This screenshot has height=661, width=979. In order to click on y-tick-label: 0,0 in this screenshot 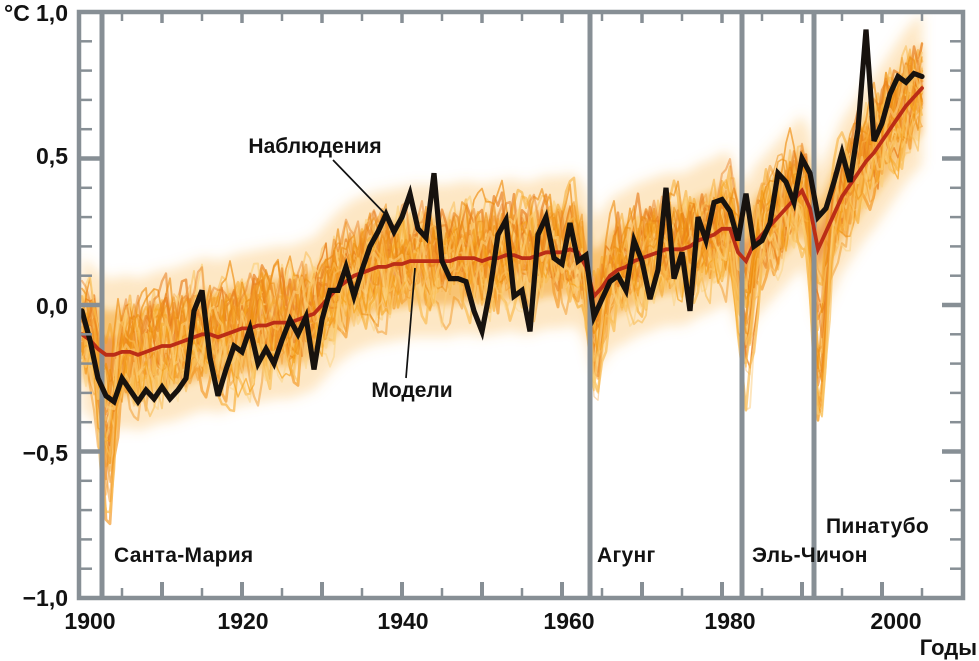, I will do `click(52, 306)`.